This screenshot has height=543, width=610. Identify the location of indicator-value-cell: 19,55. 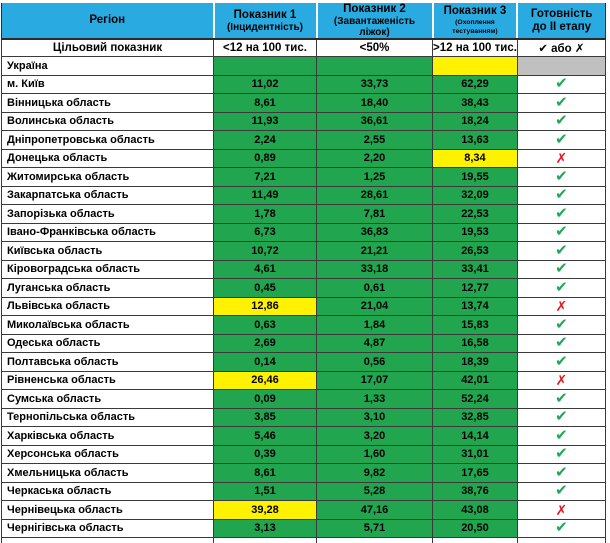
(475, 177).